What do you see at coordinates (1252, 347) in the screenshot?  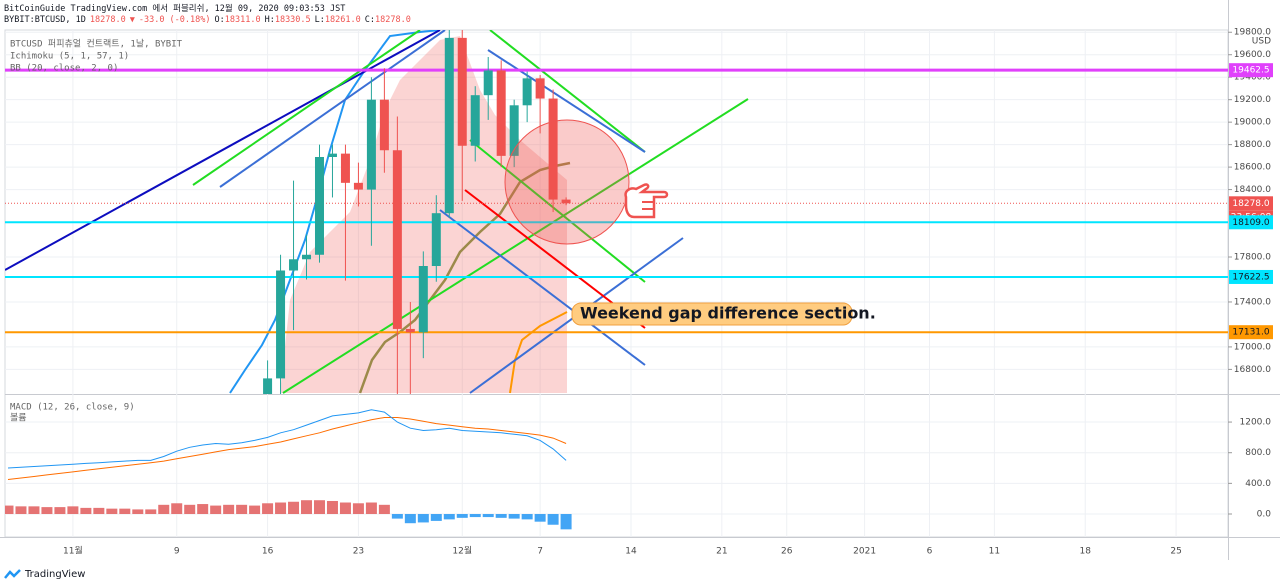 I see `y-tick-label: 17000.0` at bounding box center [1252, 347].